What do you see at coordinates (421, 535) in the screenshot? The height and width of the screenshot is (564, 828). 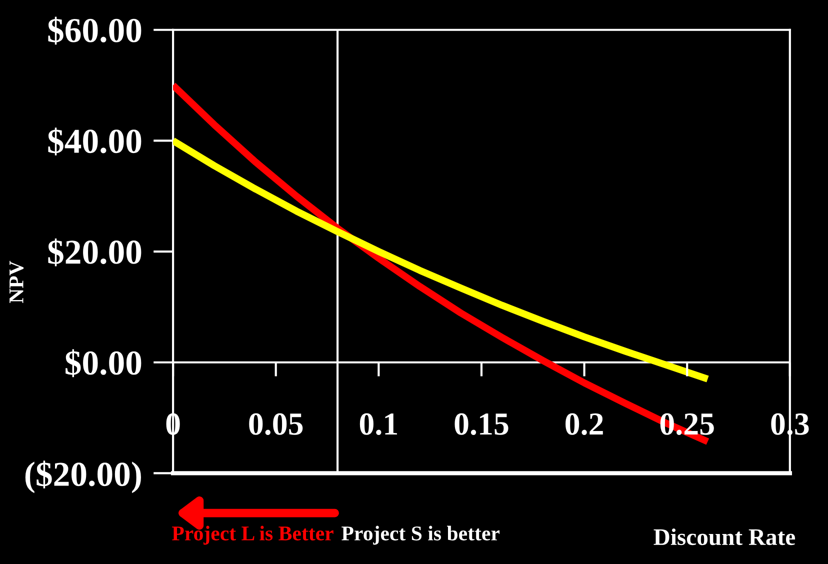 I see `text: Project S is better` at bounding box center [421, 535].